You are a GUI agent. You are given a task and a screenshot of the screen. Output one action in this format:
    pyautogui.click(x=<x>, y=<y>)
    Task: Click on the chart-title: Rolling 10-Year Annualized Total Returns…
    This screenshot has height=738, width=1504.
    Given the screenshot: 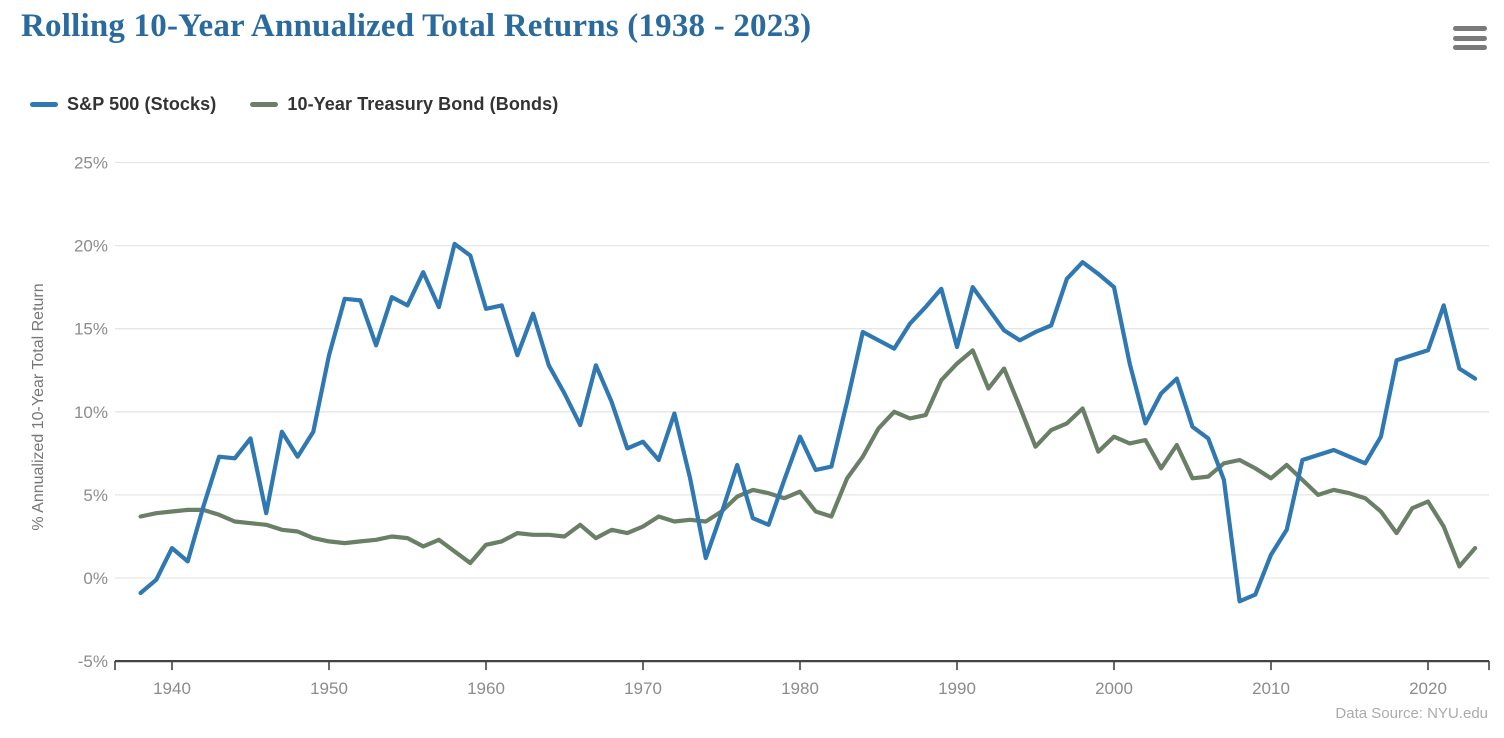 What is the action you would take?
    pyautogui.click(x=416, y=26)
    